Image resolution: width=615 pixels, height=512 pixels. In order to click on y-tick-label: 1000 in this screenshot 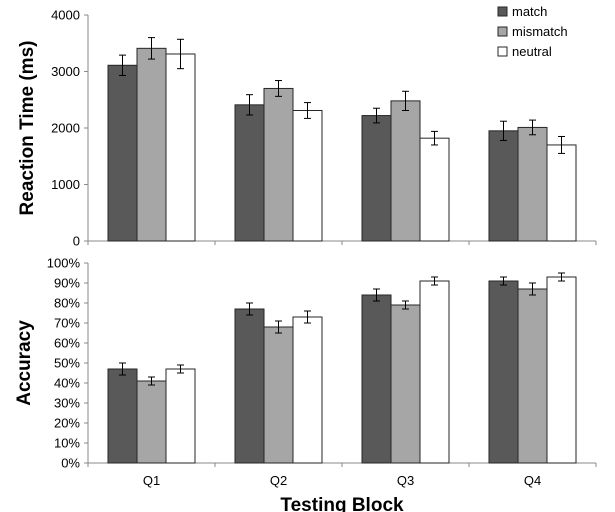, I will do `click(65, 184)`.